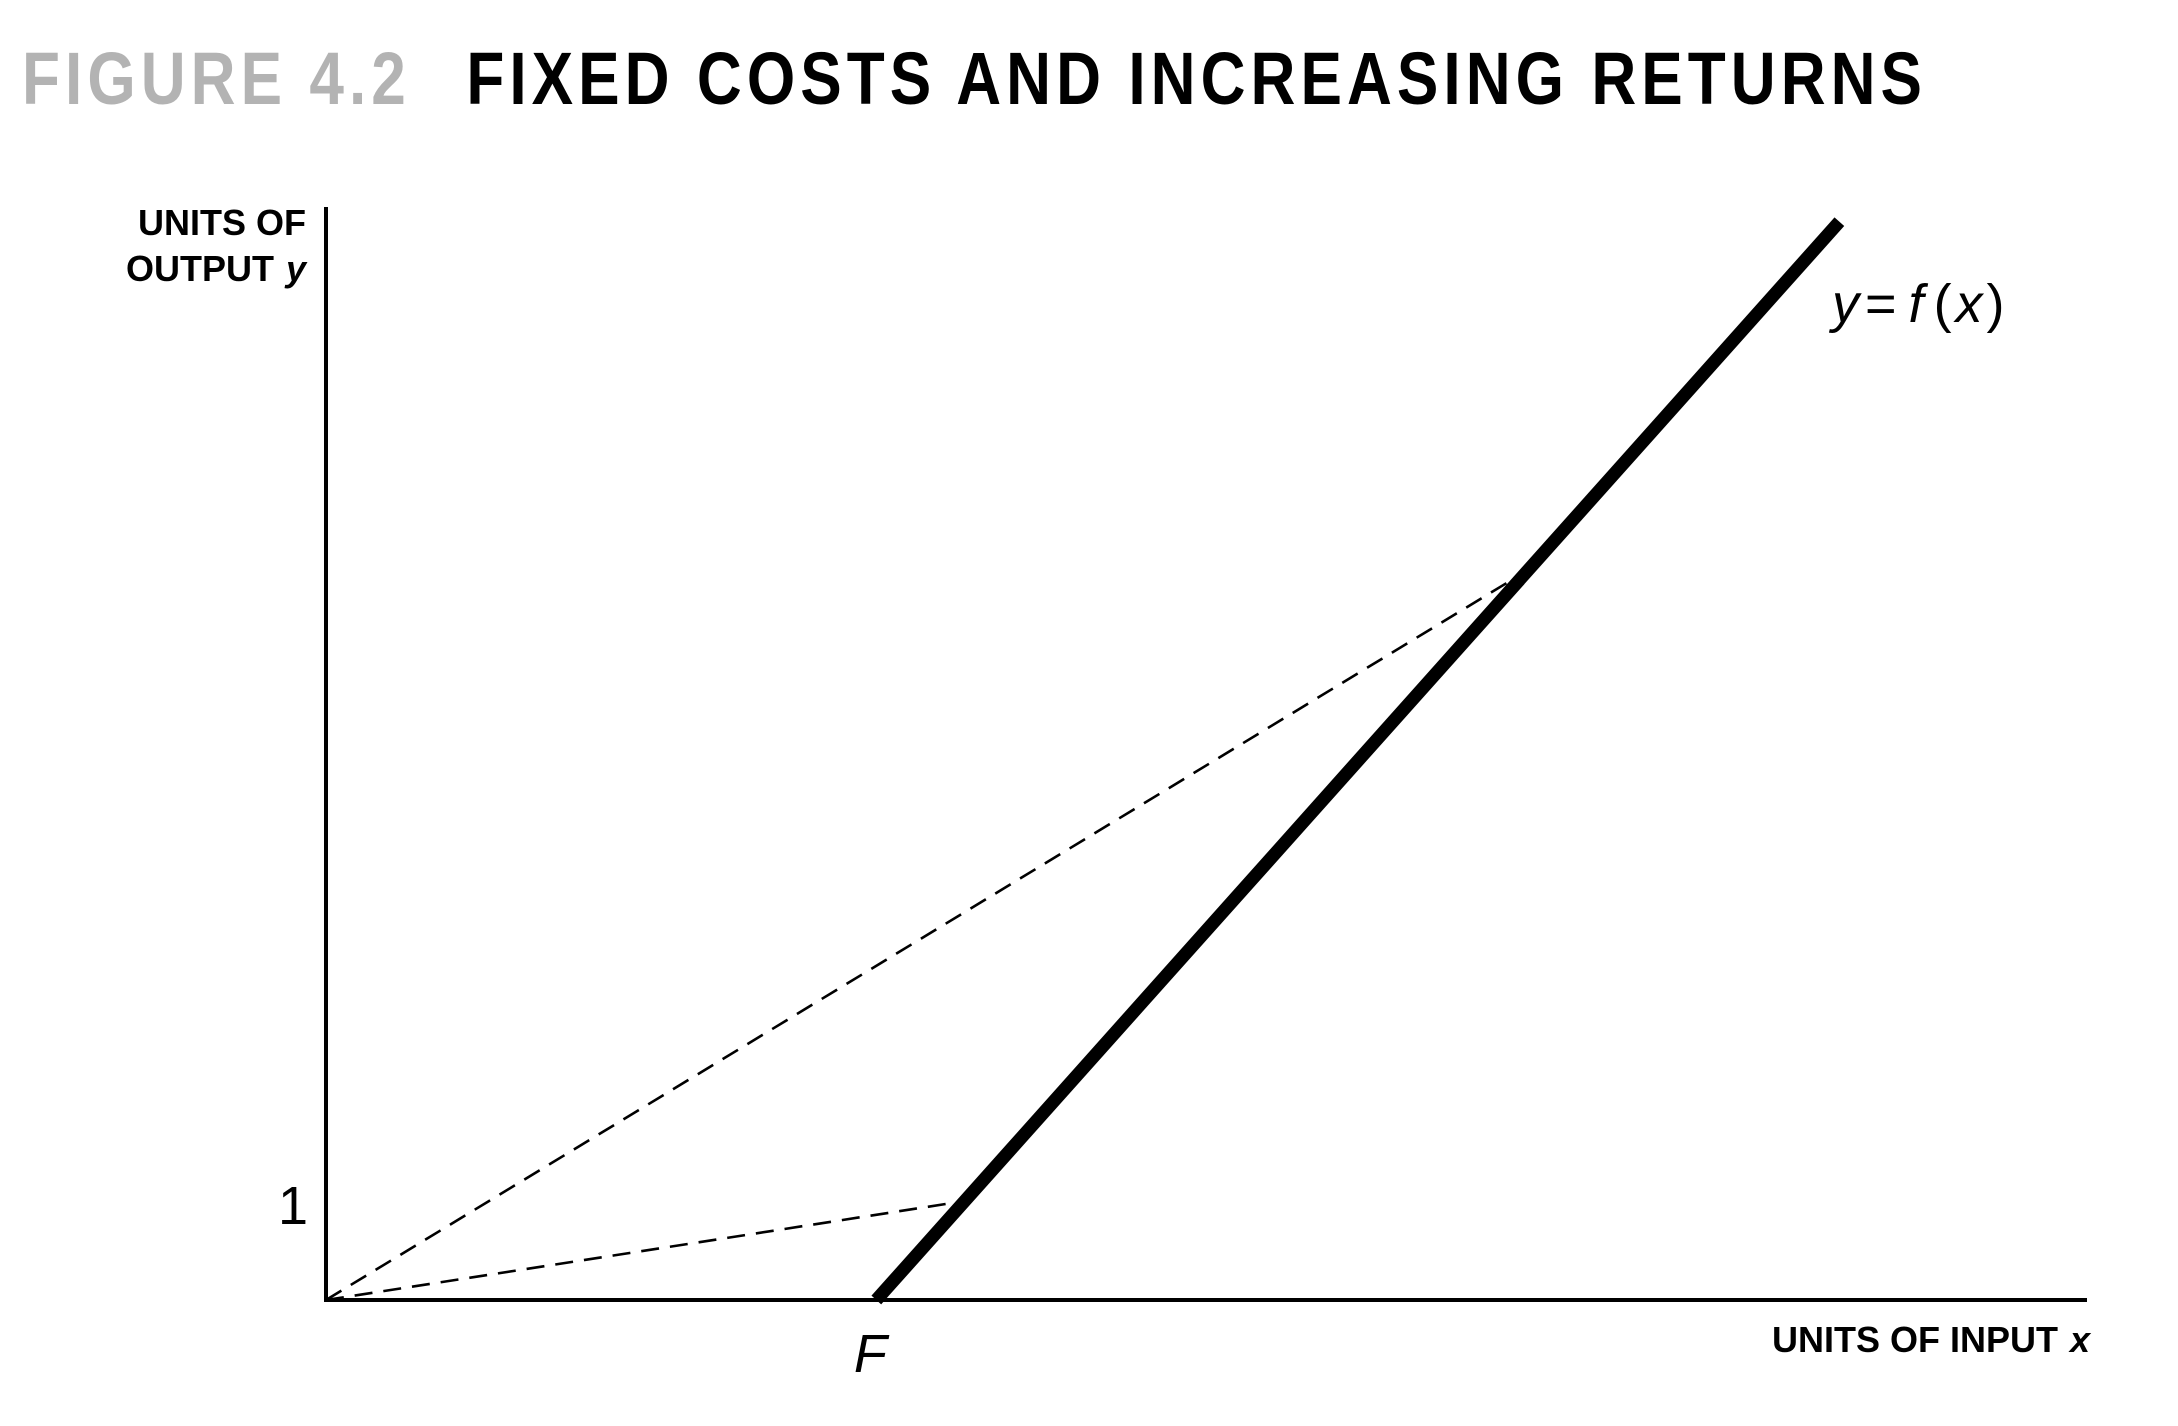 Image resolution: width=2178 pixels, height=1426 pixels. I want to click on curve-label: y = f (x), so click(1916, 304).